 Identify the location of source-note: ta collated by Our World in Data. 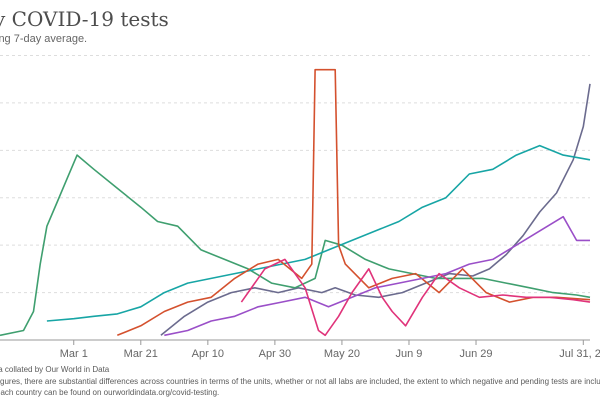
(55, 369).